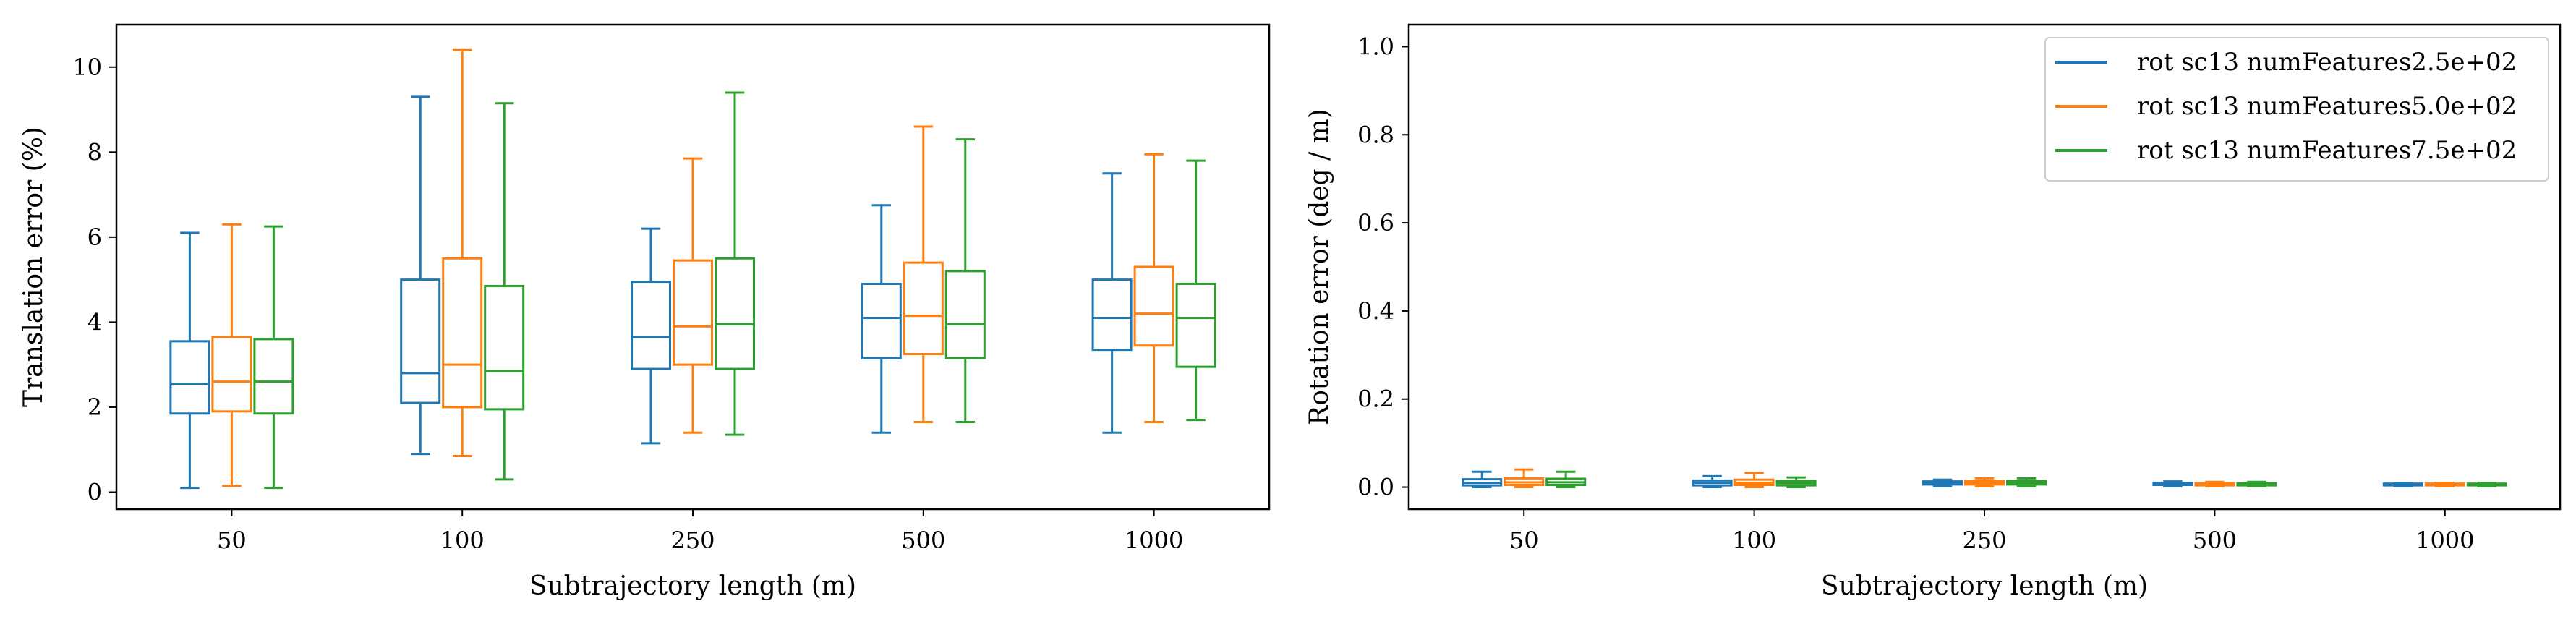  I want to click on y-tick-label: 0.0, so click(1375, 487).